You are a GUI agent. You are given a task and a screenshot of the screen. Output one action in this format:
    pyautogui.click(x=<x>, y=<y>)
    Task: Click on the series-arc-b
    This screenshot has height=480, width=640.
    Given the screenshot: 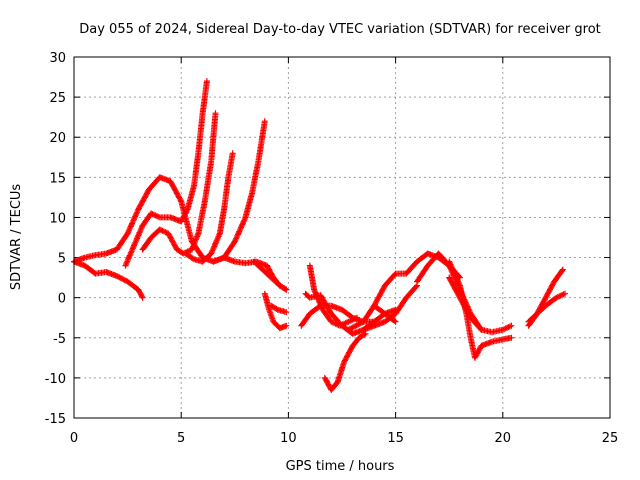 What is the action you would take?
    pyautogui.click(x=180, y=233)
    